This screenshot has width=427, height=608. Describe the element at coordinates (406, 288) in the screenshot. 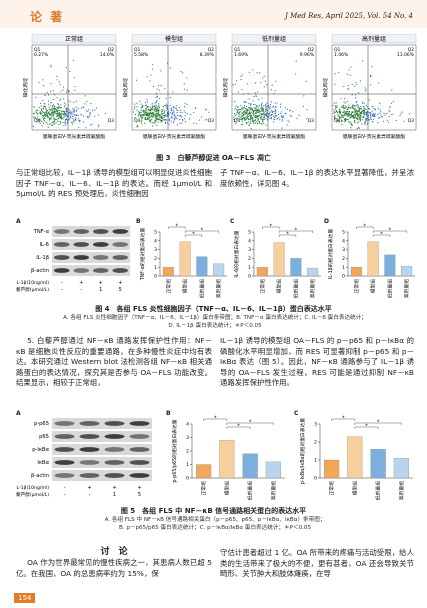

I see `x-tick-label: 高剂量组` at that location.